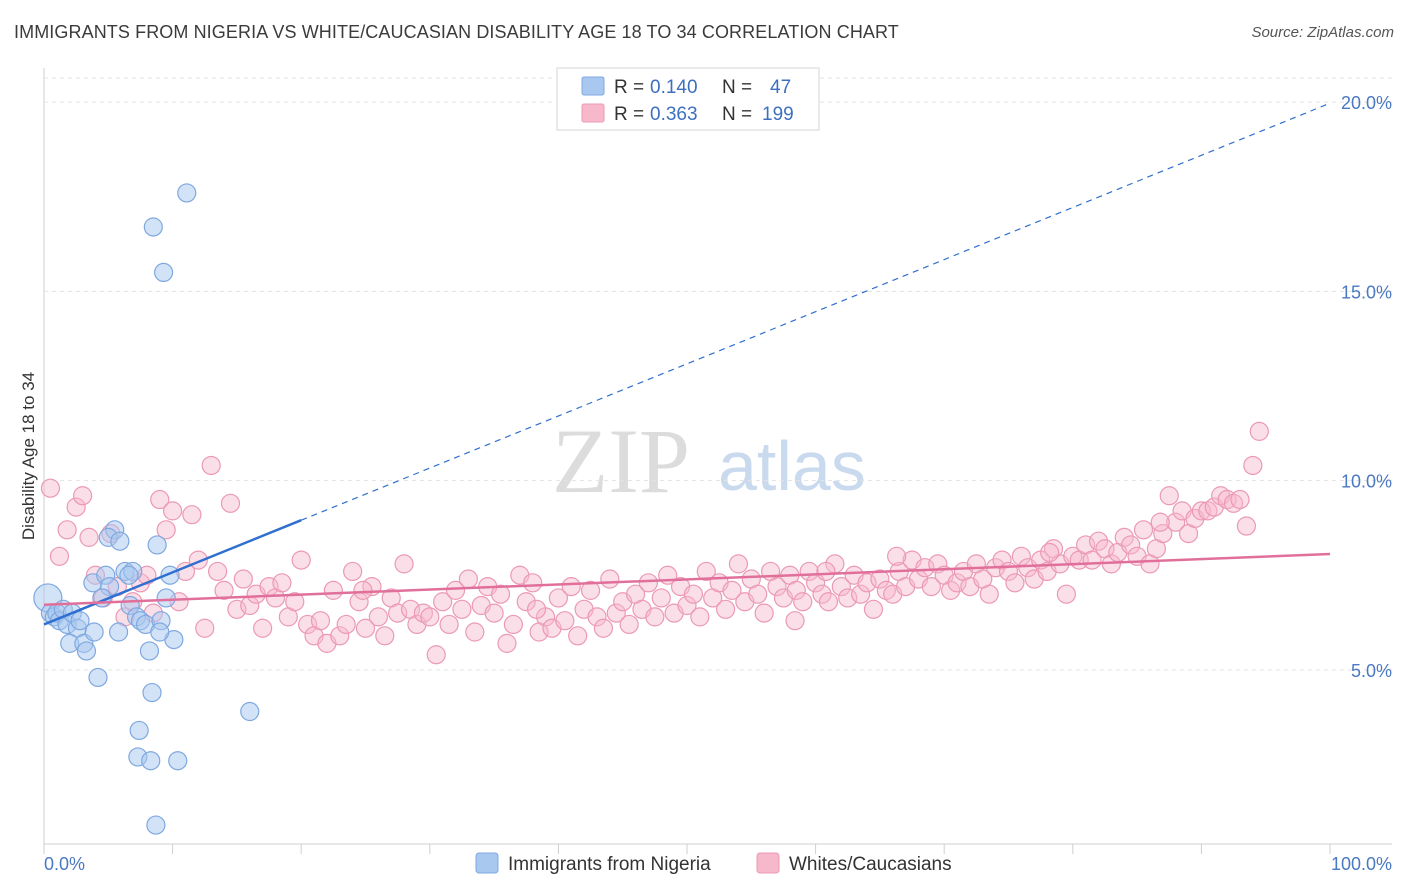  Describe the element at coordinates (1371, 671) in the screenshot. I see `y-tick-label-5: 5.0%` at that location.